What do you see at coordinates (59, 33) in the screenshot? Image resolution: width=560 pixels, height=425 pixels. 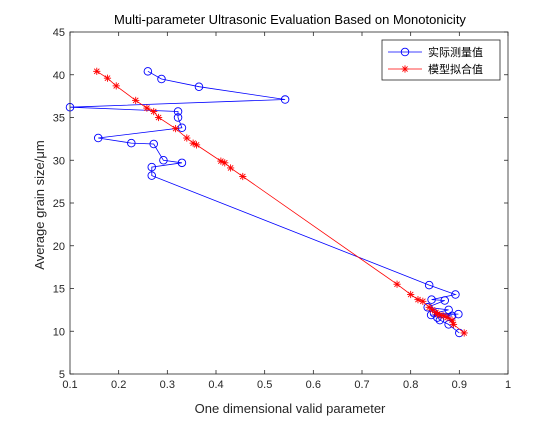 I see `y-tick-label: 45` at bounding box center [59, 33].